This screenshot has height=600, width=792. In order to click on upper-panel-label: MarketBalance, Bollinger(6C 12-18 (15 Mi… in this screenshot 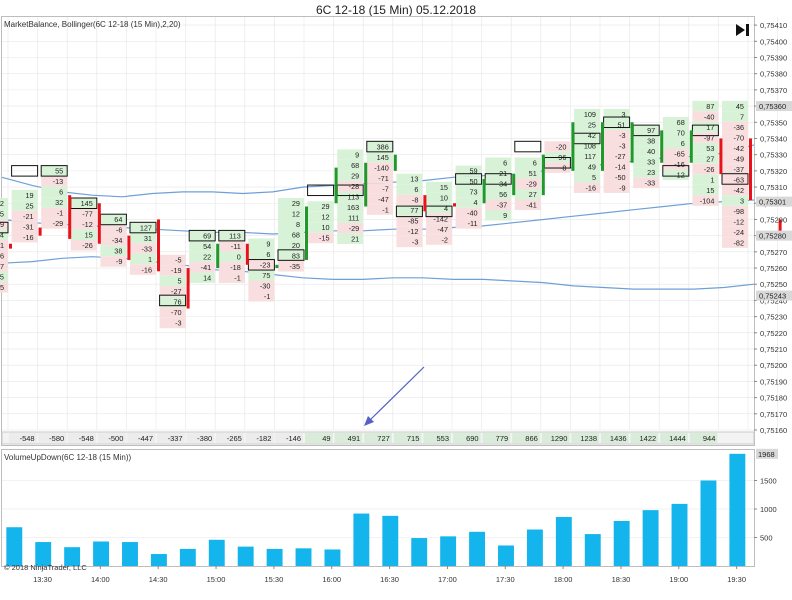, I will do `click(92, 24)`.